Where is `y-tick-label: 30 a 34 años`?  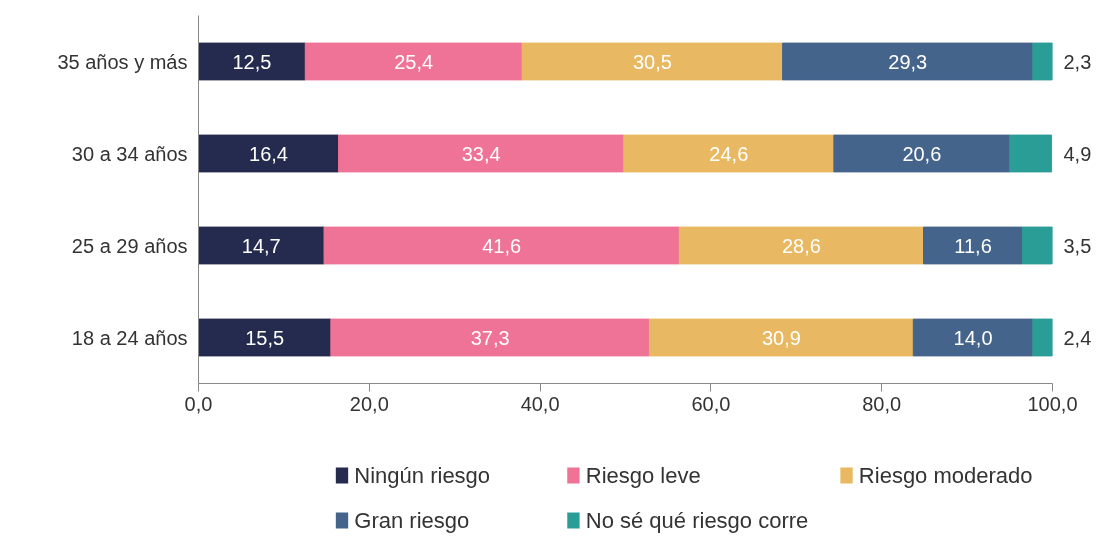
y-tick-label: 30 a 34 años is located at coordinates (129, 153).